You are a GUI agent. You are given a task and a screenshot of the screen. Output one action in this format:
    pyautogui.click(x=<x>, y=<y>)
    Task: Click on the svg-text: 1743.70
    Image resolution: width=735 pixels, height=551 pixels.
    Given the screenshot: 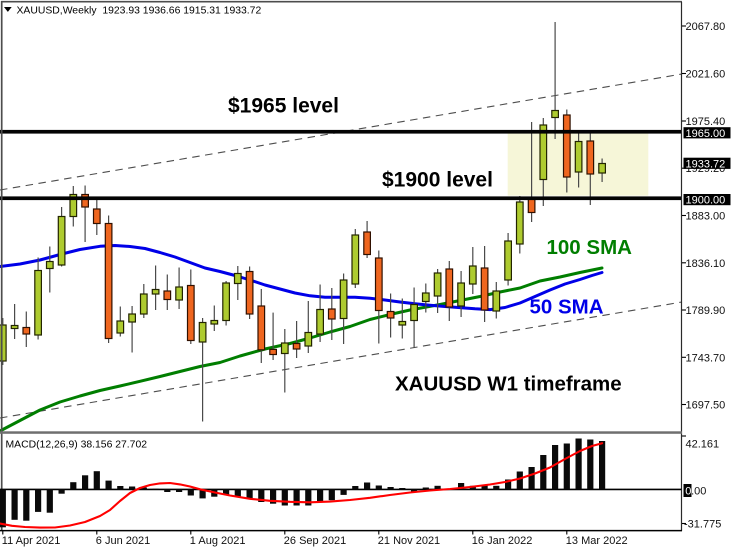 What is the action you would take?
    pyautogui.click(x=706, y=358)
    